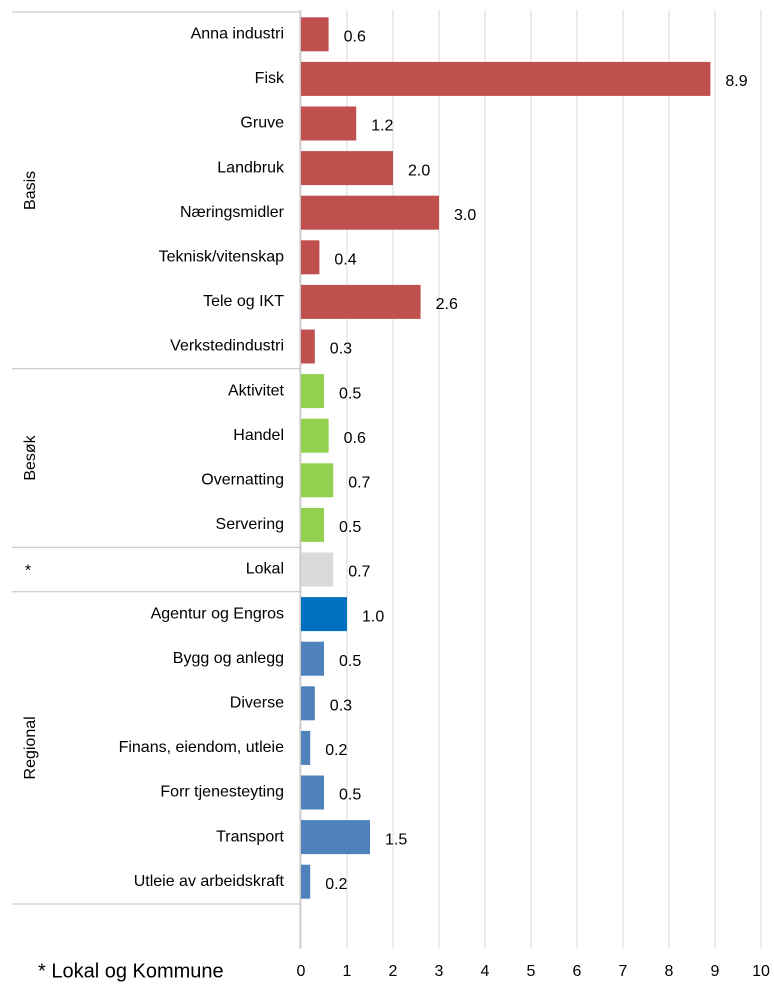  I want to click on value-label: 2.6, so click(447, 304).